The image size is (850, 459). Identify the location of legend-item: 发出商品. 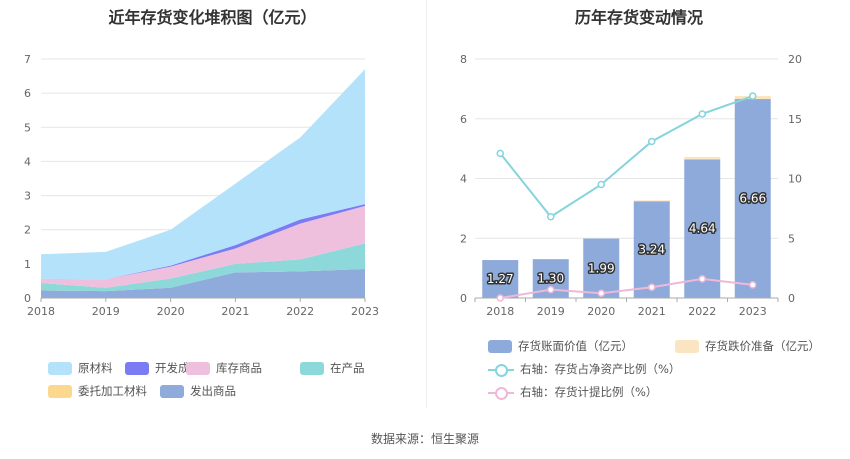
(198, 391).